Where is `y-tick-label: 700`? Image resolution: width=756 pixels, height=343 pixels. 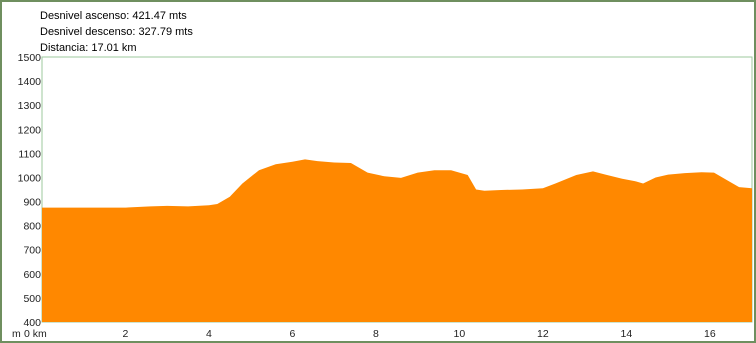 y-tick-label: 700 is located at coordinates (32, 251).